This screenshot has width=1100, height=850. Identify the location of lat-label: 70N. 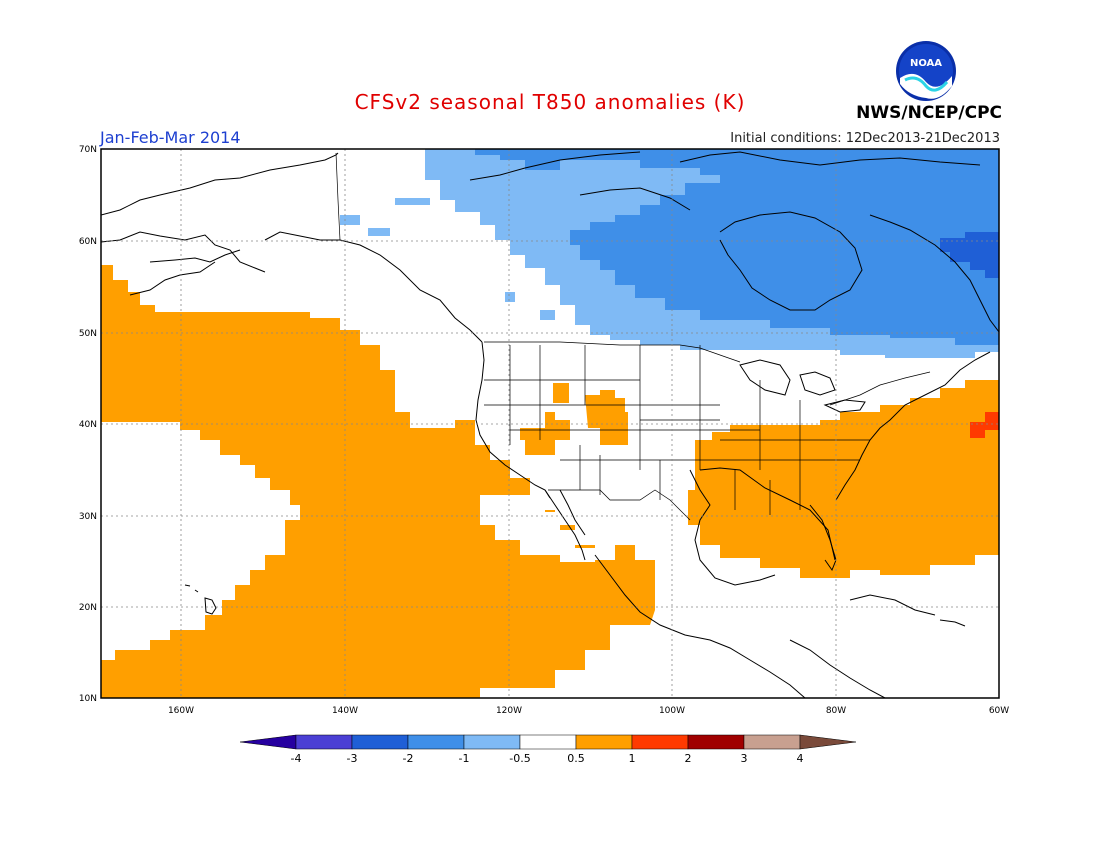
(88, 150).